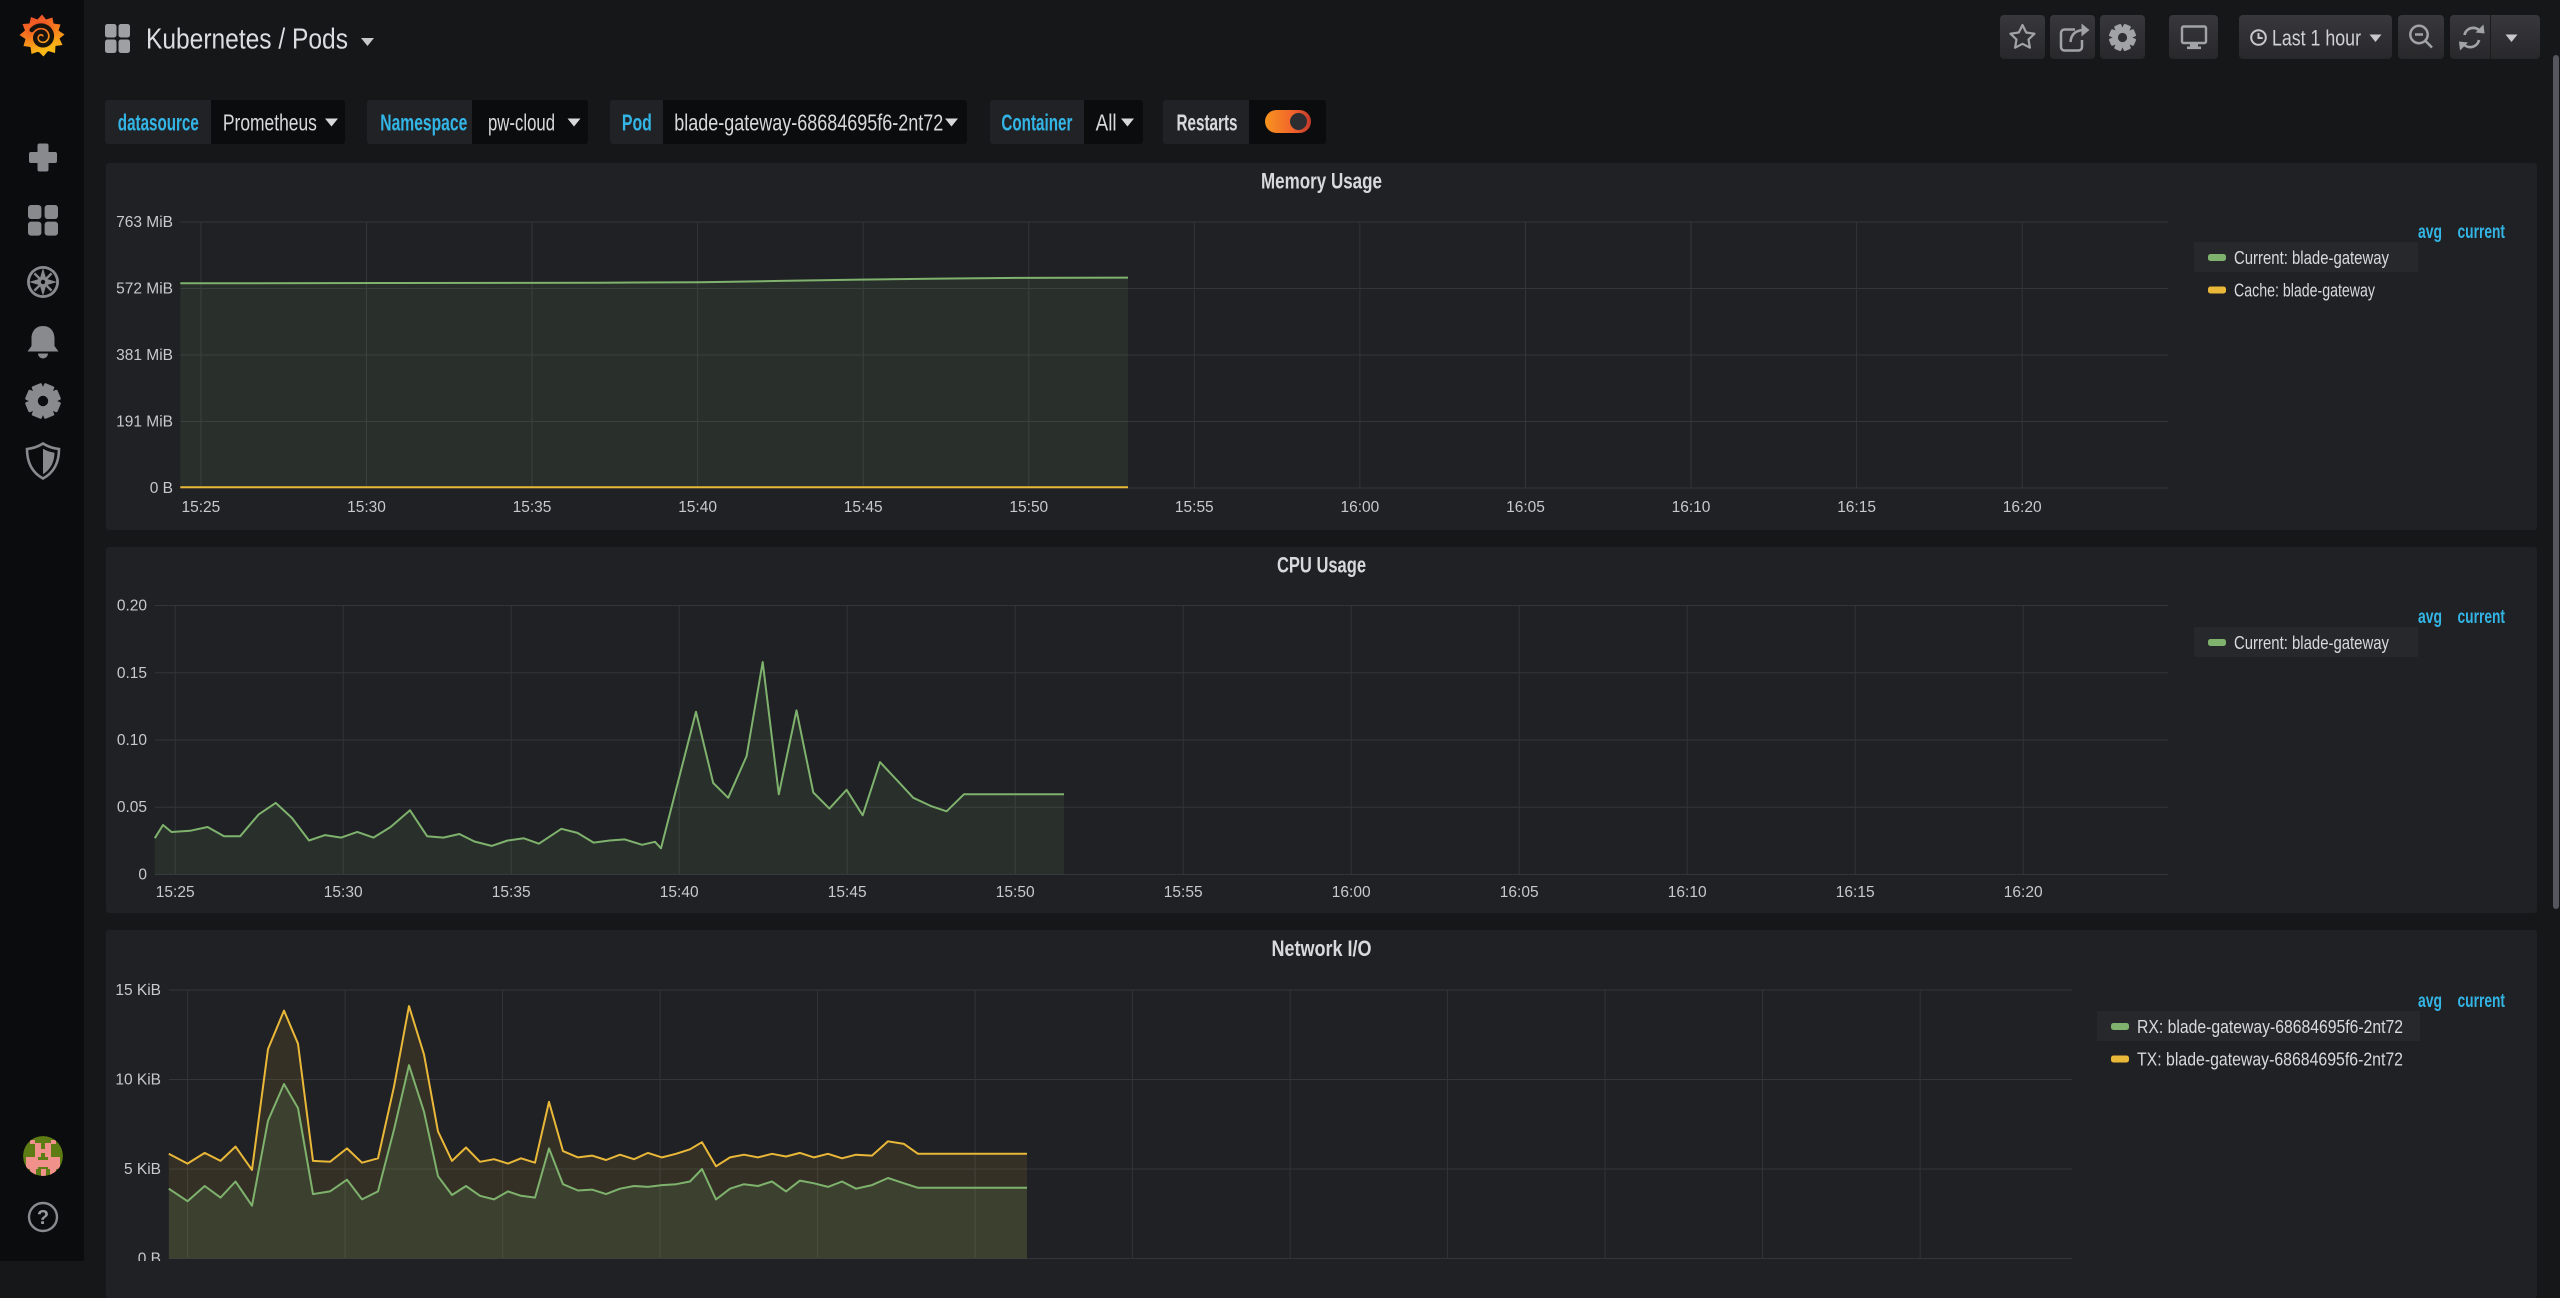 This screenshot has width=2560, height=1298. I want to click on svg-text: blade-gateway-68684695f6-2nt72, so click(808, 123).